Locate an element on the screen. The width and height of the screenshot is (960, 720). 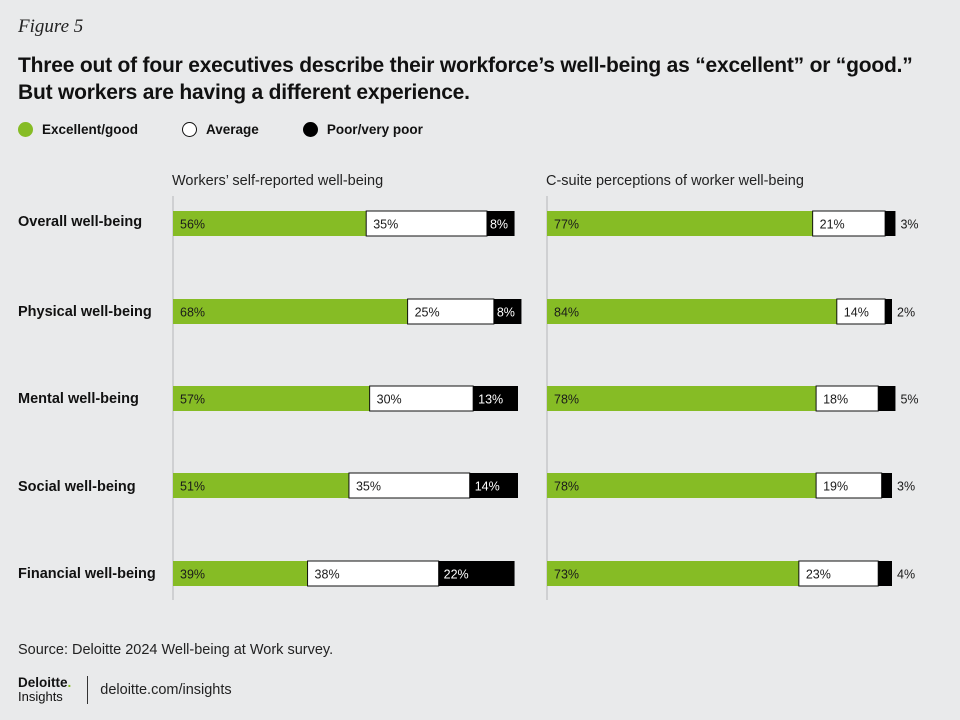
bar-csuite-overall-average is located at coordinates (849, 223).